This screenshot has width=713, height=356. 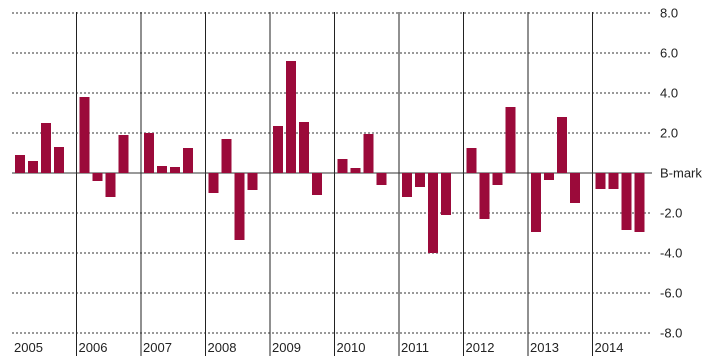 I want to click on y-tick-label: 2.0, so click(x=669, y=133).